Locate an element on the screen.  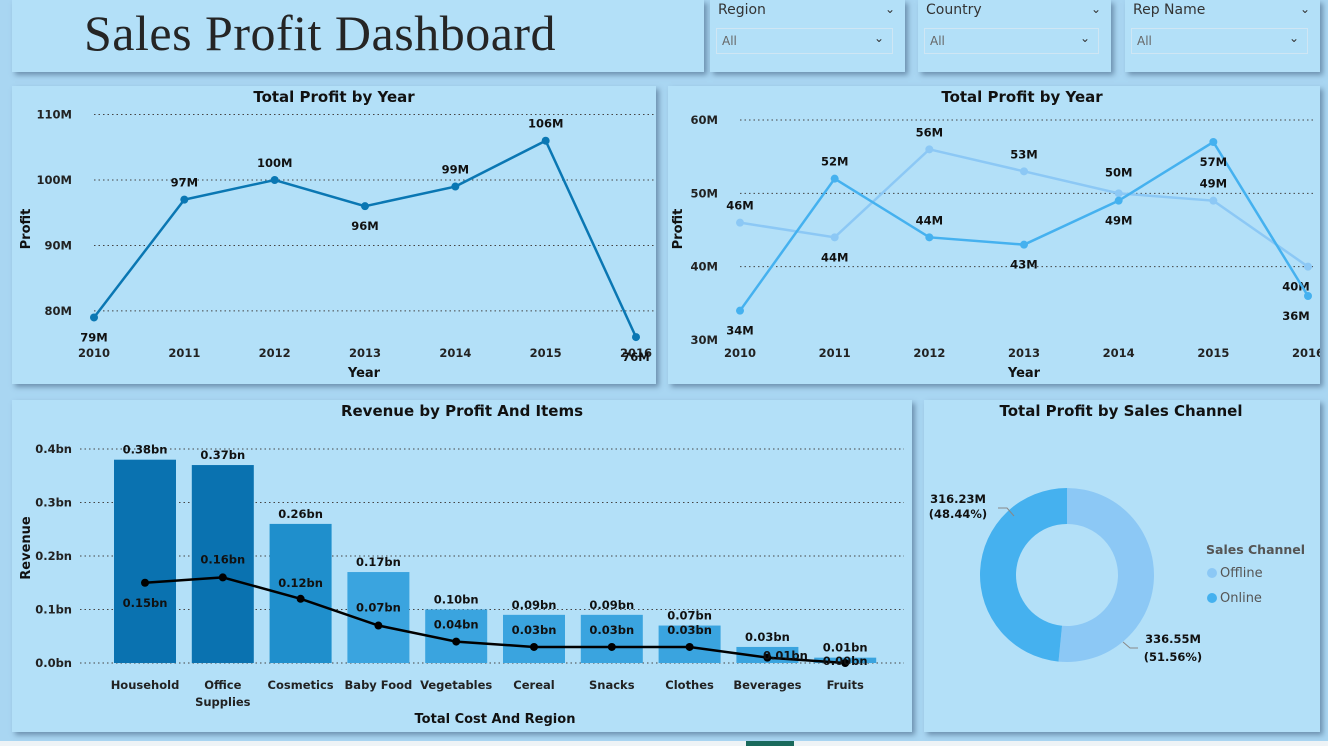
region-slicer-label: Region is located at coordinates (742, 10).